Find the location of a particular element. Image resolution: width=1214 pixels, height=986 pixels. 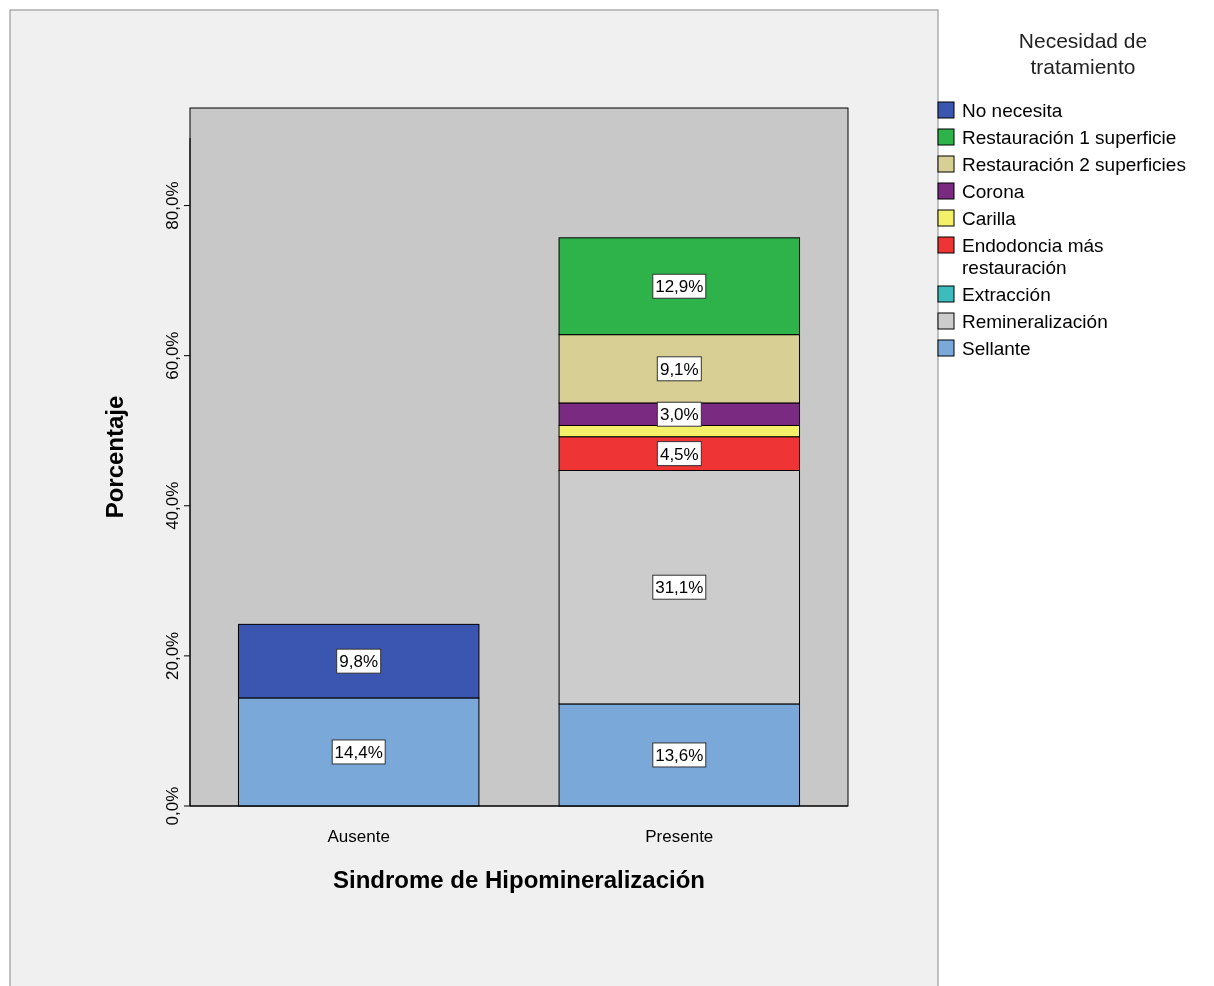

data-label: 13,6% is located at coordinates (679, 755).